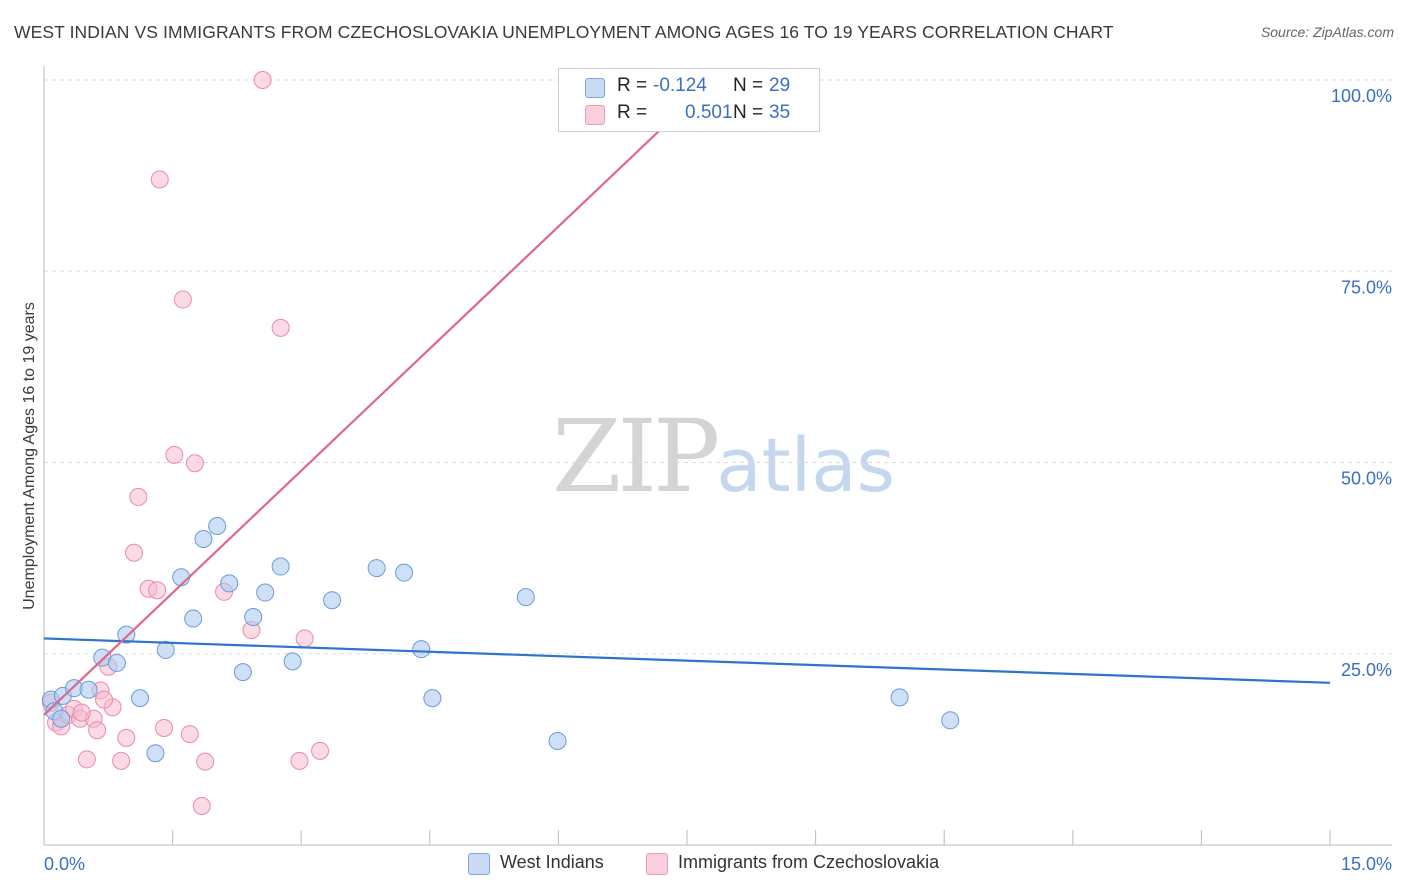  Describe the element at coordinates (1366, 670) in the screenshot. I see `y-tick-label: 25.0%` at that location.